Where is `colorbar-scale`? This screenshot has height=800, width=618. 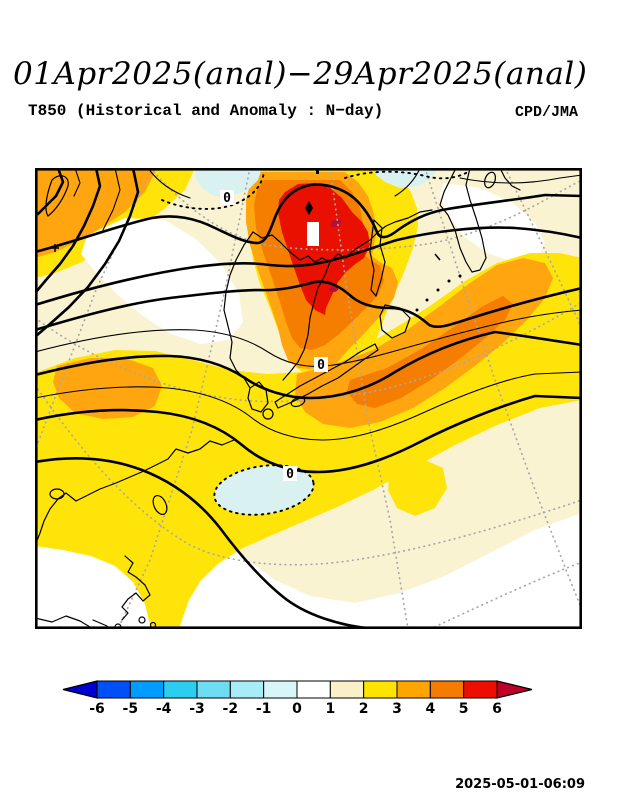 colorbar-scale is located at coordinates (297, 689).